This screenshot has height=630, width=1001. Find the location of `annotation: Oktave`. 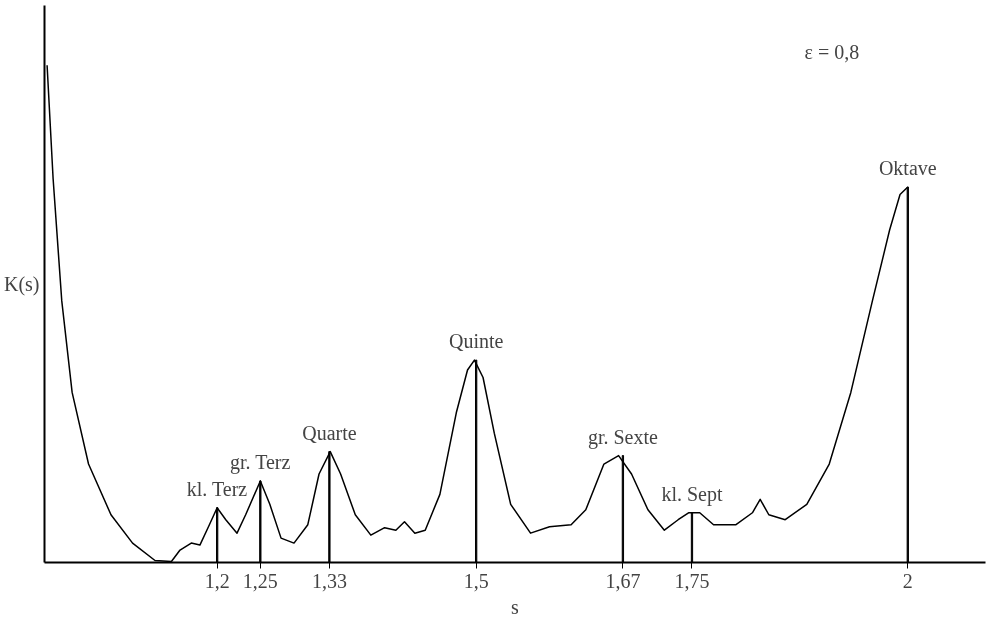

annotation: Oktave is located at coordinates (907, 168).